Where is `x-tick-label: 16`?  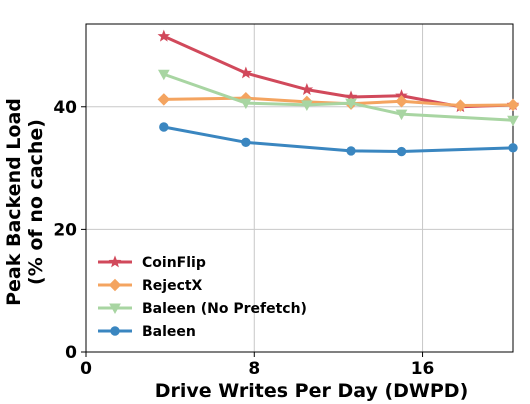
x-tick-label: 16 is located at coordinates (423, 369).